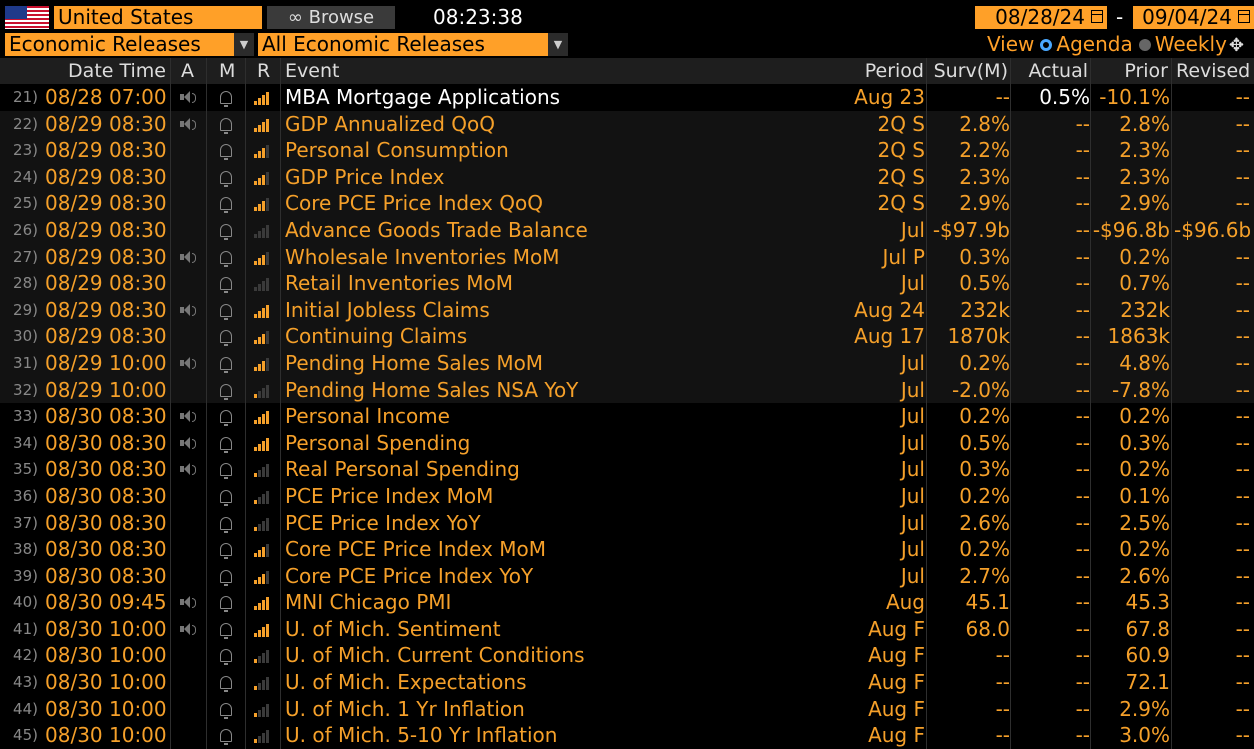 Image resolution: width=1254 pixels, height=749 pixels. Describe the element at coordinates (25, 495) in the screenshot. I see `row-number: 36)` at that location.